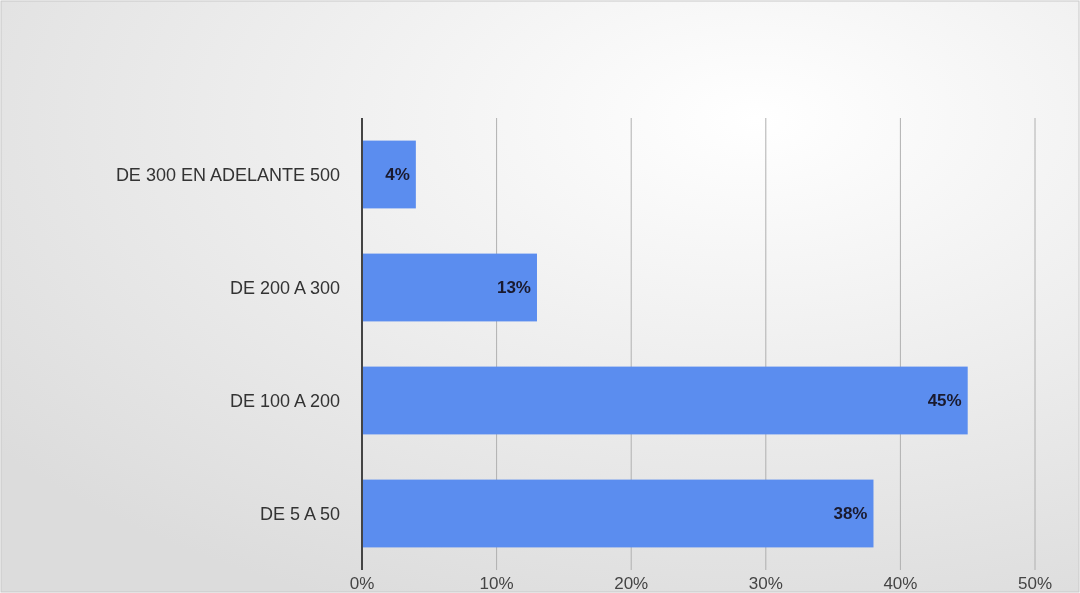  I want to click on x-tick-label: 50%, so click(1035, 583).